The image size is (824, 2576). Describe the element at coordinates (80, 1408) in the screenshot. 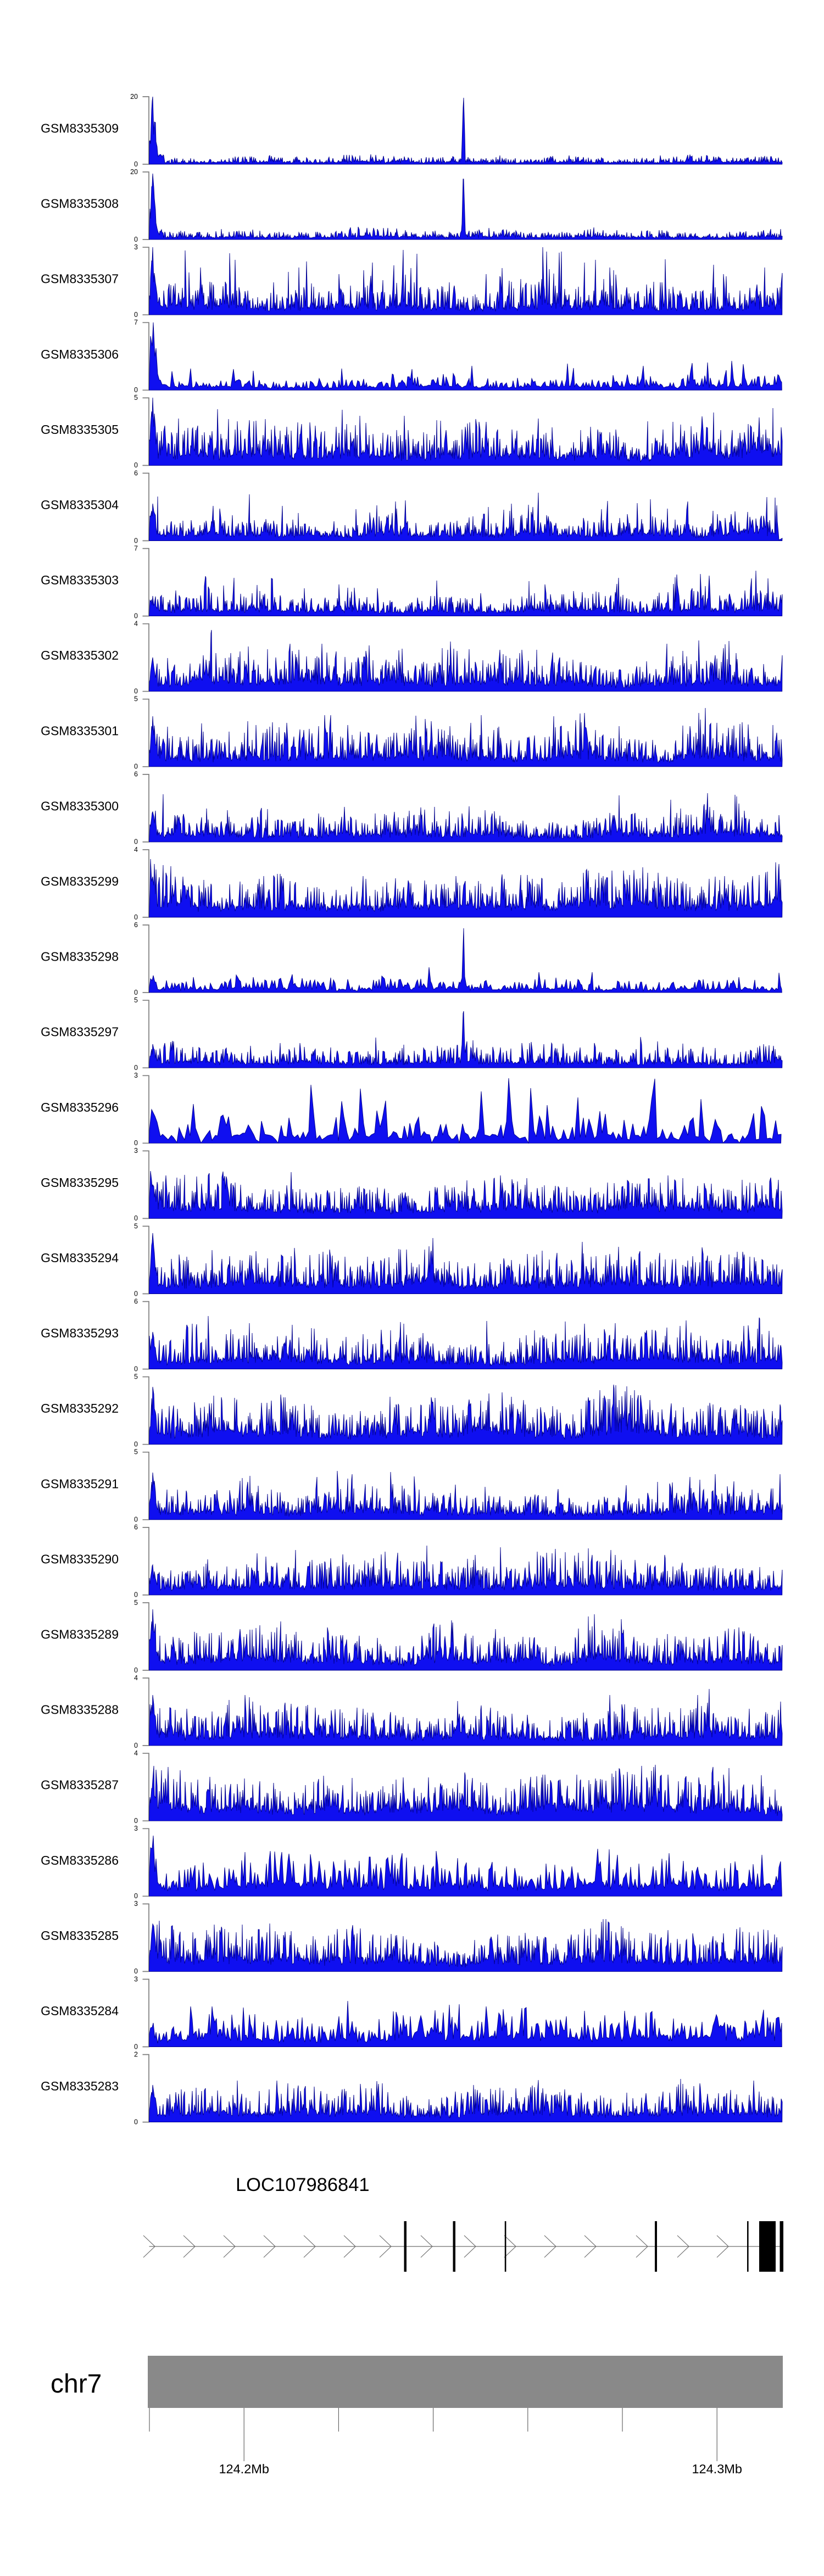

I see `svg-text: GSM8335292` at that location.